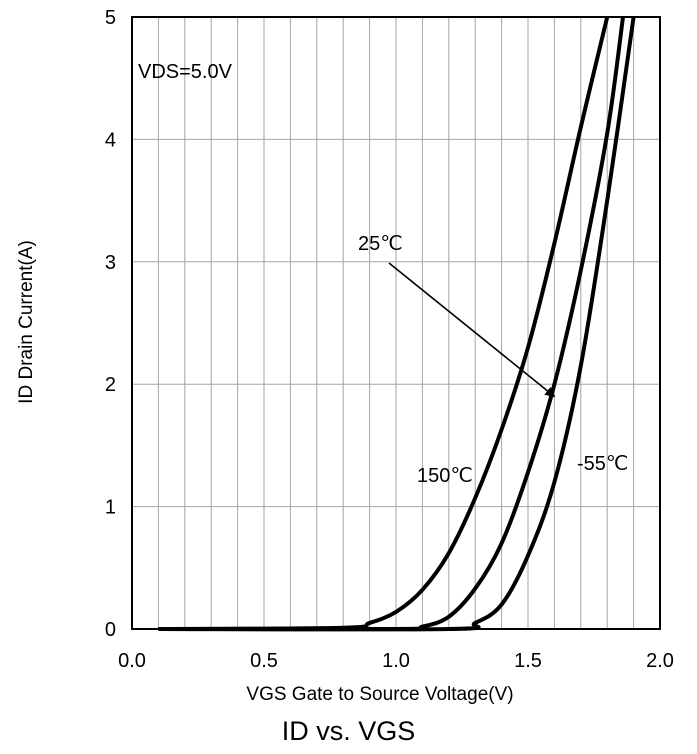 Image resolution: width=697 pixels, height=754 pixels. What do you see at coordinates (110, 324) in the screenshot?
I see `y-tick-labels: 0 1 2 3 4 5` at bounding box center [110, 324].